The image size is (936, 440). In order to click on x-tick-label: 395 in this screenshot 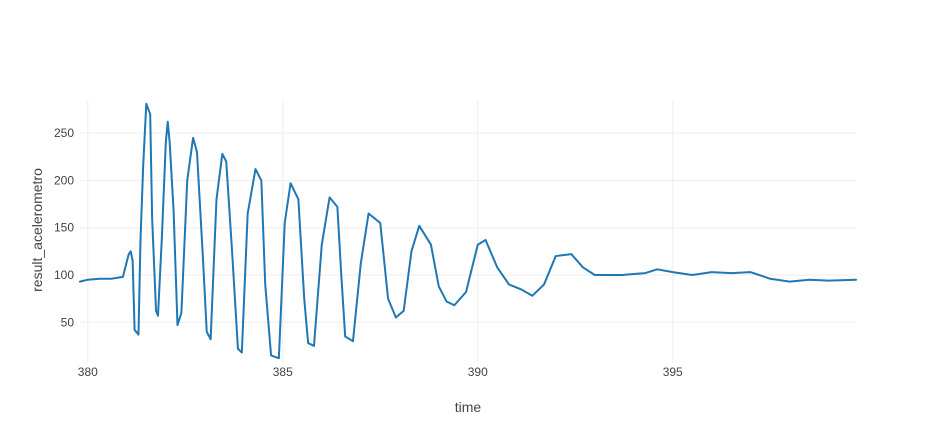, I will do `click(673, 372)`.